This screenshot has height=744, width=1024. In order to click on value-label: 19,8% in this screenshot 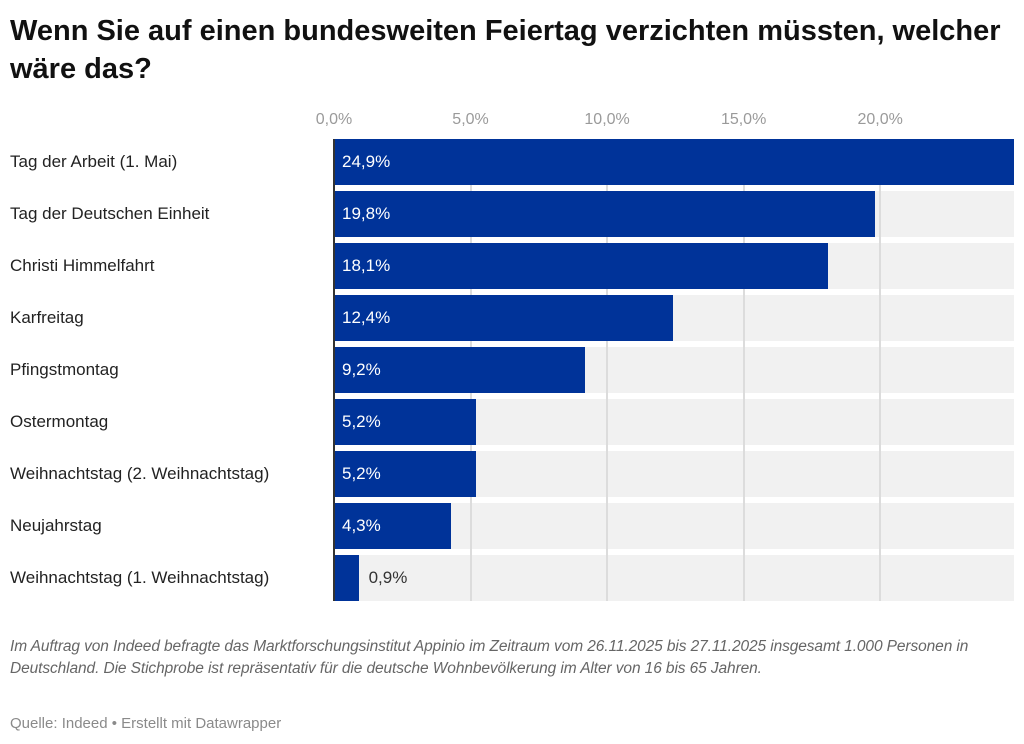, I will do `click(366, 213)`.